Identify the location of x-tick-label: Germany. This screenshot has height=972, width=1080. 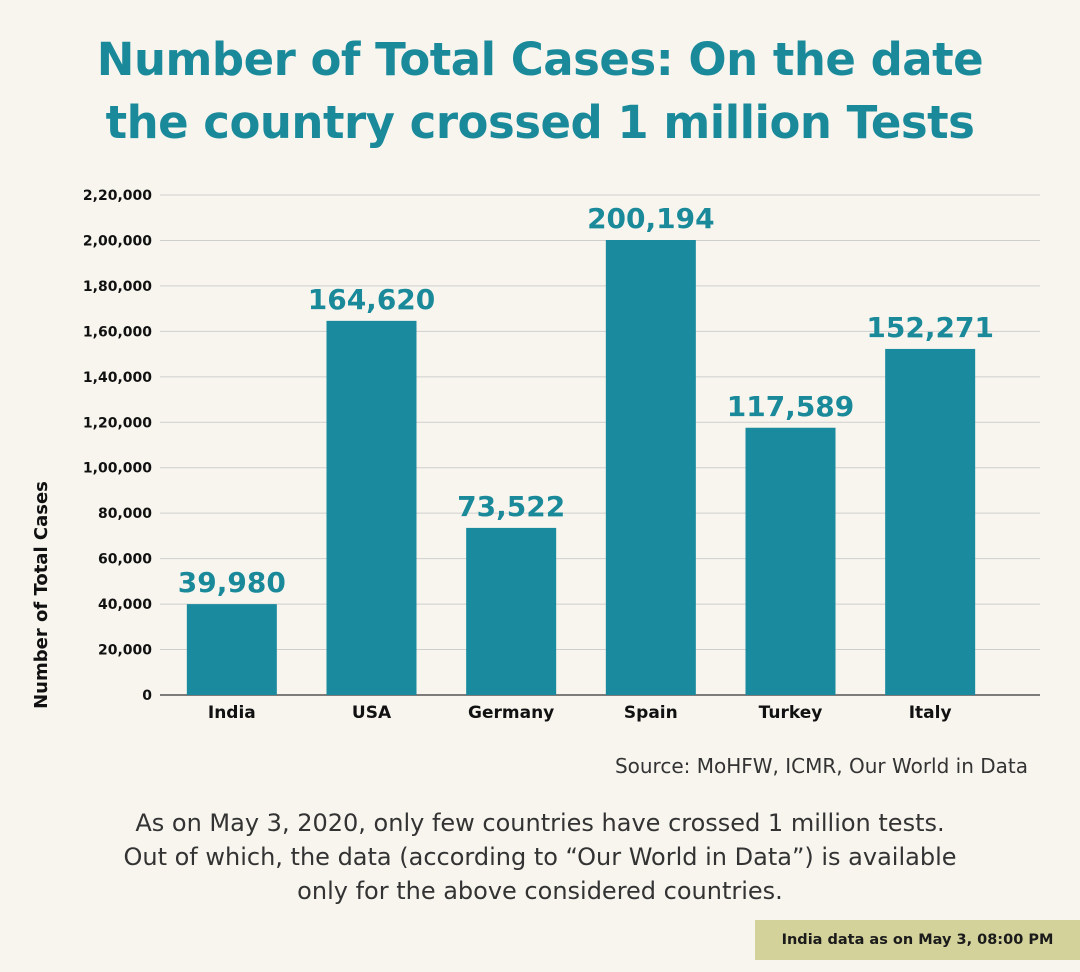
(511, 713).